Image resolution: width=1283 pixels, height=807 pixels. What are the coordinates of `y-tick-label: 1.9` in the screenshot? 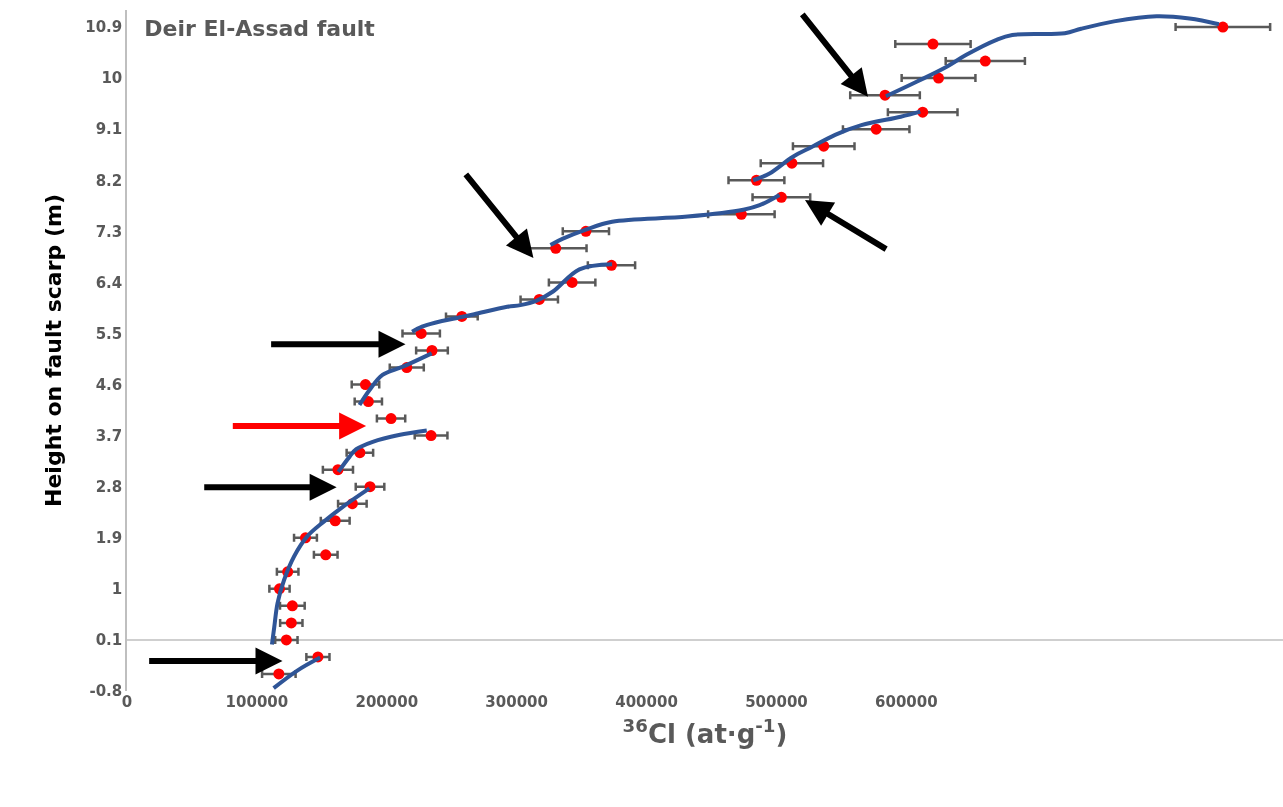 It's located at (109, 538).